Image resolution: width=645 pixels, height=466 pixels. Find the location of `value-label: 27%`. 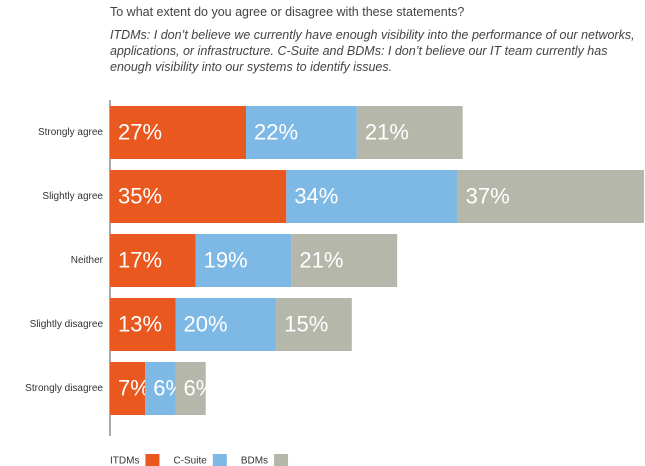

value-label: 27% is located at coordinates (140, 131).